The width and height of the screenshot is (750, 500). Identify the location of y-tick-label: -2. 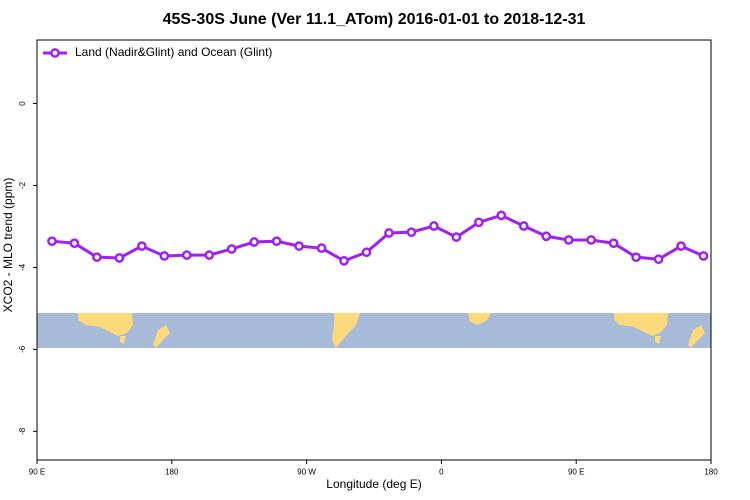
(22, 185).